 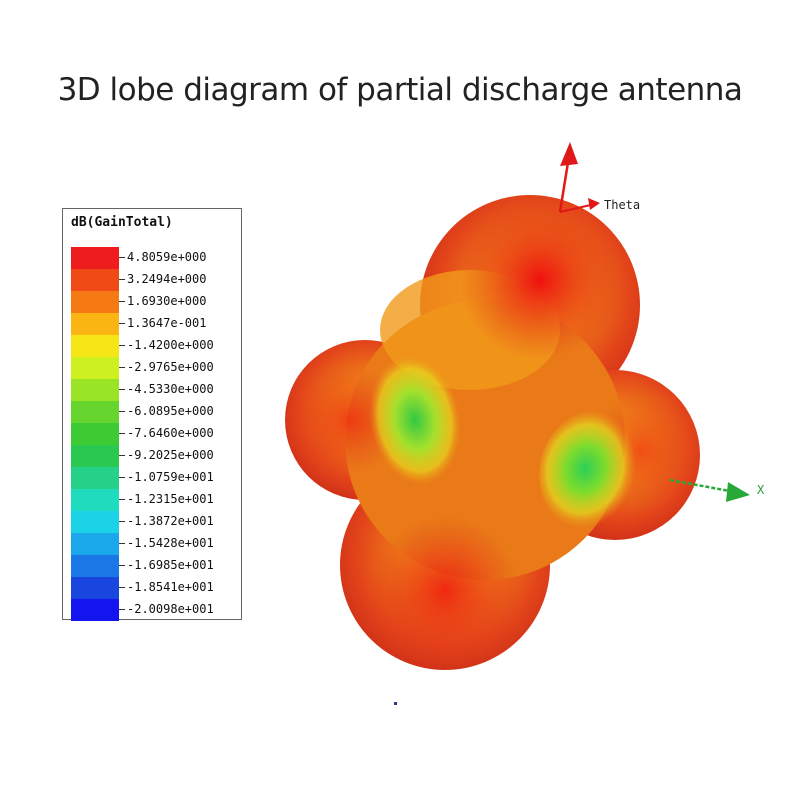 What do you see at coordinates (170, 455) in the screenshot?
I see `legend-value: -9.2025e+000` at bounding box center [170, 455].